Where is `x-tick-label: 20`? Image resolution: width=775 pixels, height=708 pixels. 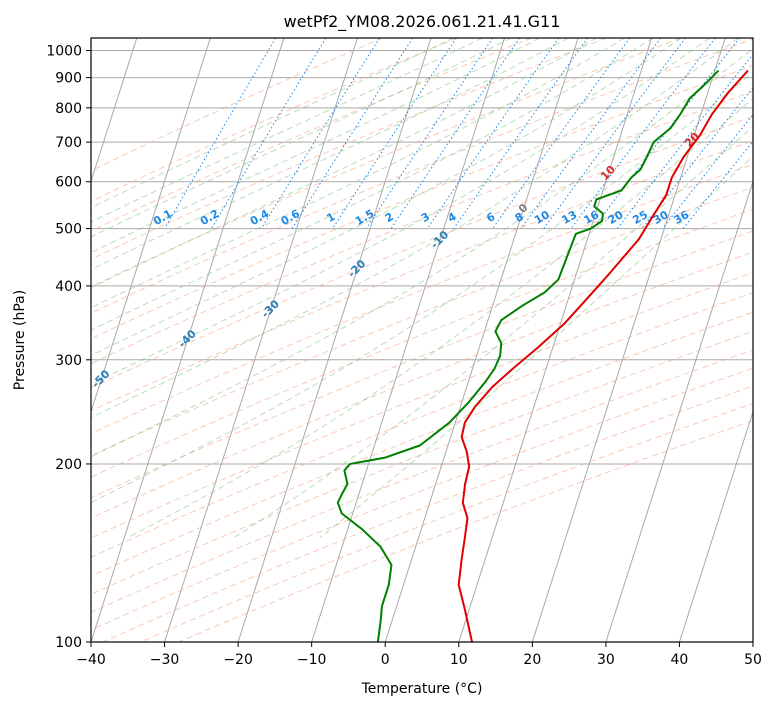
x-tick-label: 20 is located at coordinates (532, 660).